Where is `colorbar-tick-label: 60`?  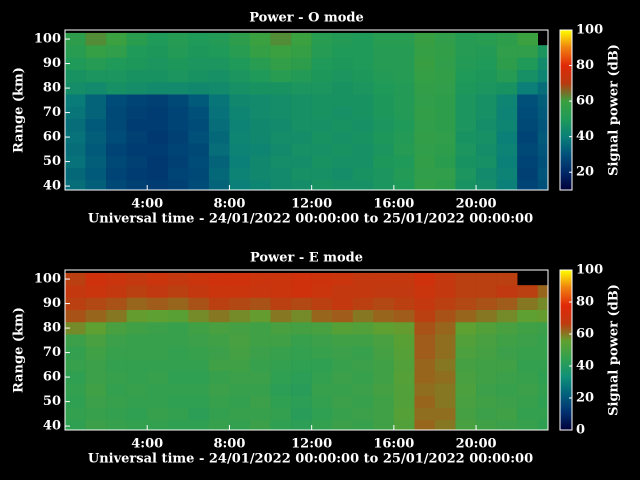
colorbar-tick-label: 60 is located at coordinates (585, 334).